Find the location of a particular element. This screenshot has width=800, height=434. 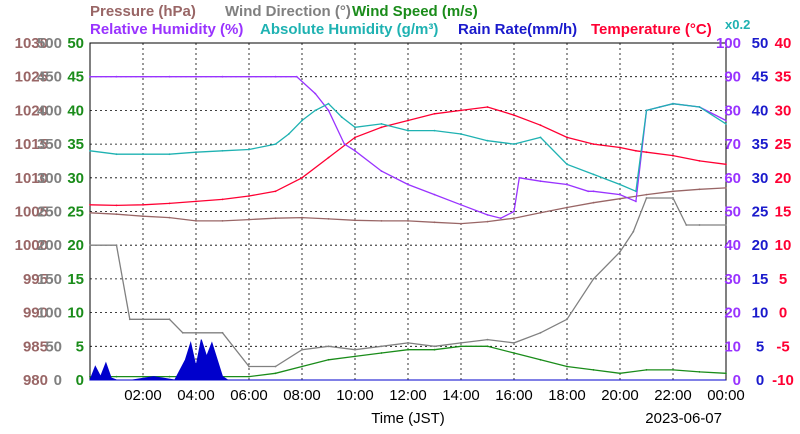

y-tick-label: 50 is located at coordinates (732, 212).